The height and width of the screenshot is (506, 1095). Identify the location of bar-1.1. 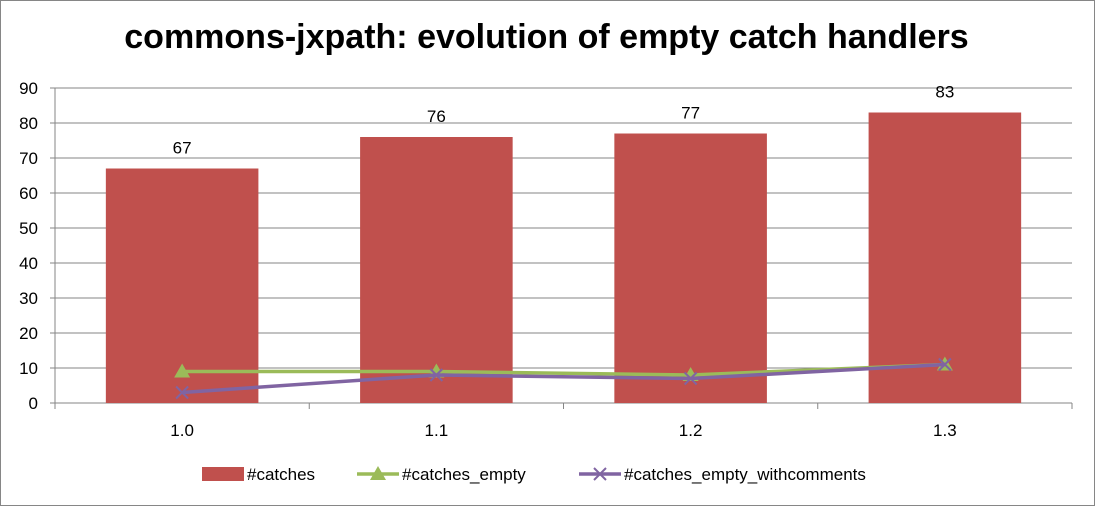
(436, 270).